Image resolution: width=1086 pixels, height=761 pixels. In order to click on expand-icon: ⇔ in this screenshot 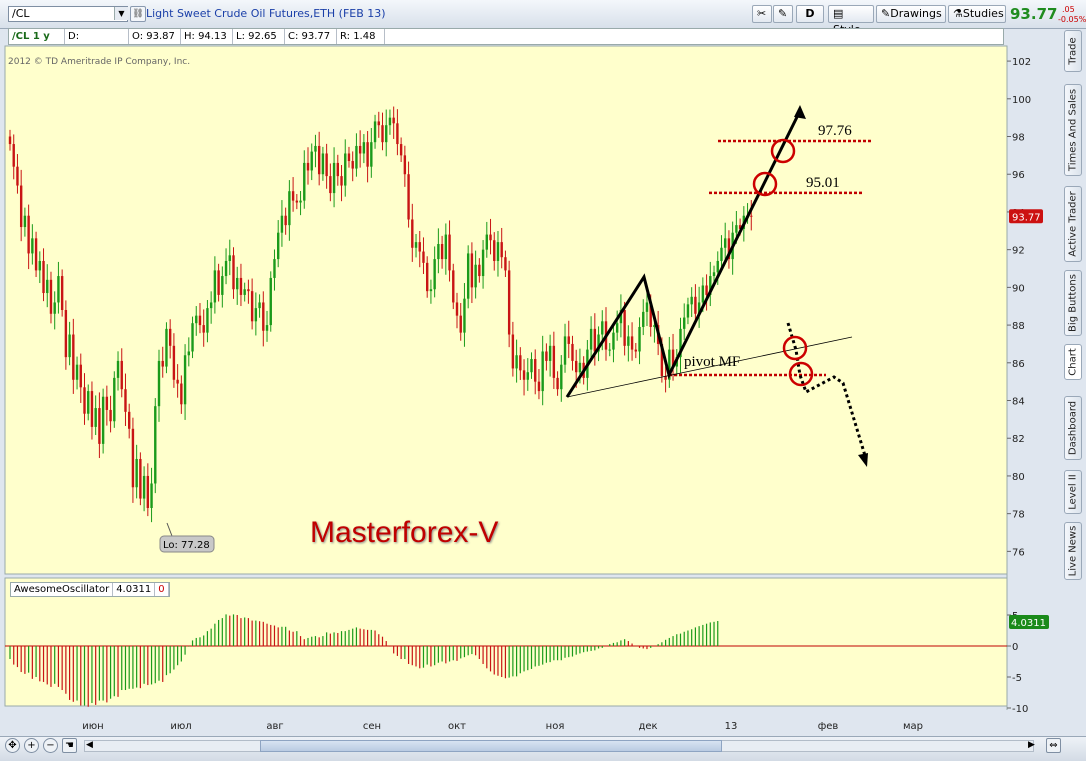, I will do `click(1053, 745)`.